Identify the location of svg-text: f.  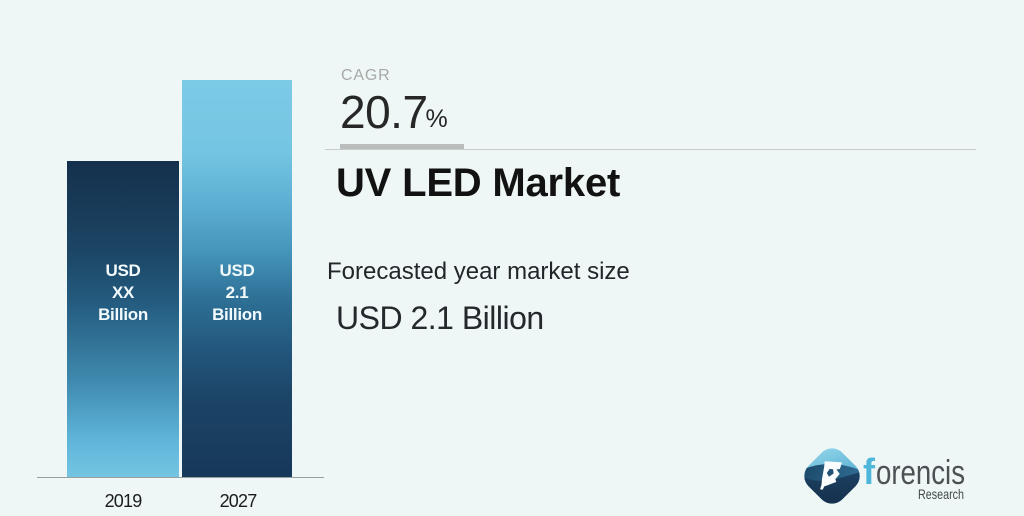
(869, 471).